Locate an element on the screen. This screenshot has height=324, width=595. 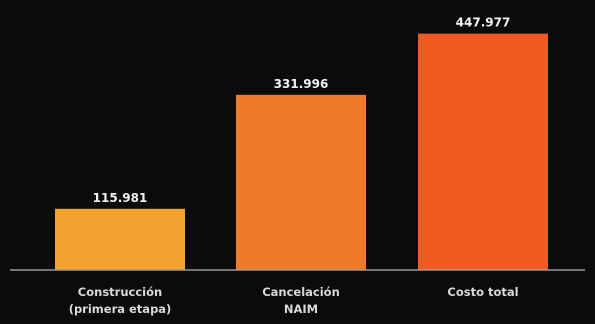
category-label-2-line-2: NAIM is located at coordinates (301, 309).